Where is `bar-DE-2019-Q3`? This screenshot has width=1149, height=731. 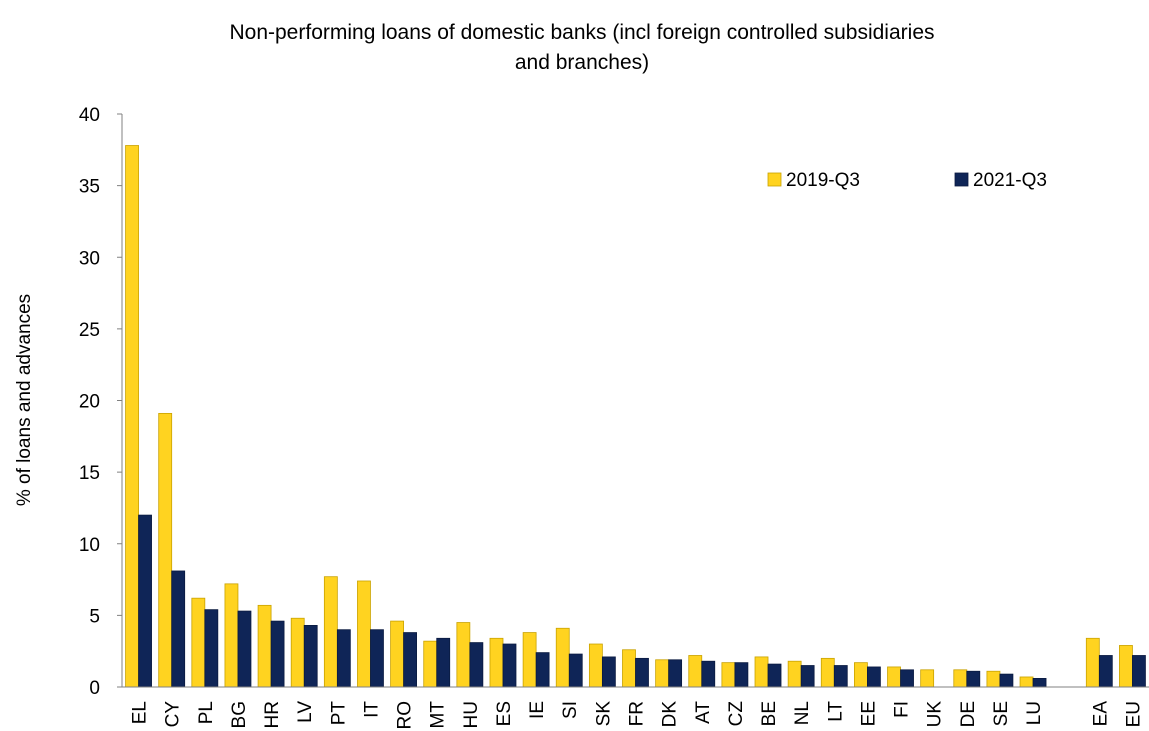 bar-DE-2019-Q3 is located at coordinates (960, 678).